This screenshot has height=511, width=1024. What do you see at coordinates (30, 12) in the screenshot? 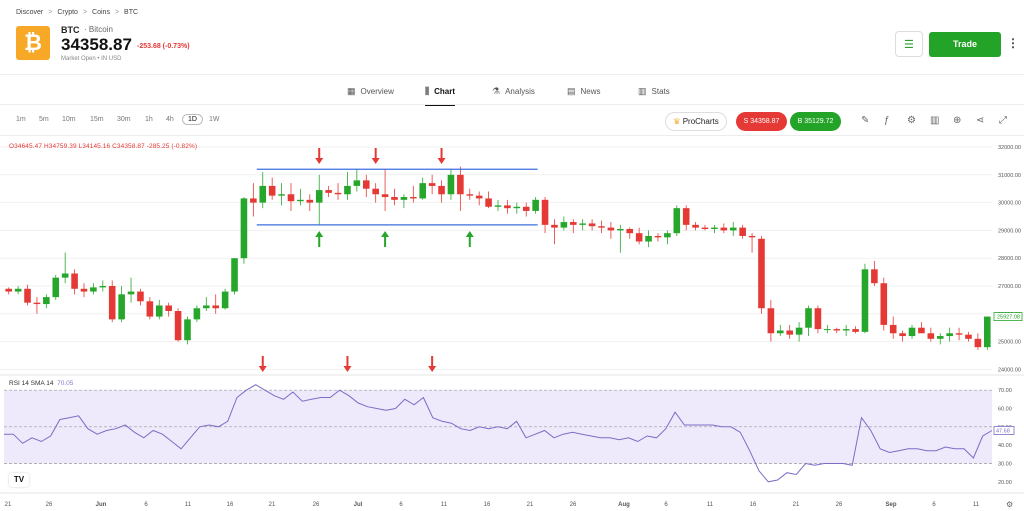
I see `breadcrumb-item-discover: Discover` at bounding box center [30, 12].